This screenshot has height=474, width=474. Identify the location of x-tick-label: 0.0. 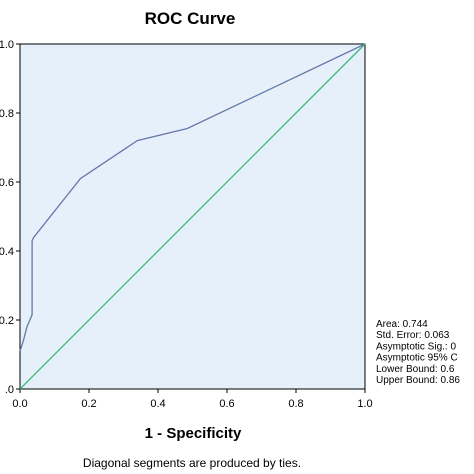
(19, 404).